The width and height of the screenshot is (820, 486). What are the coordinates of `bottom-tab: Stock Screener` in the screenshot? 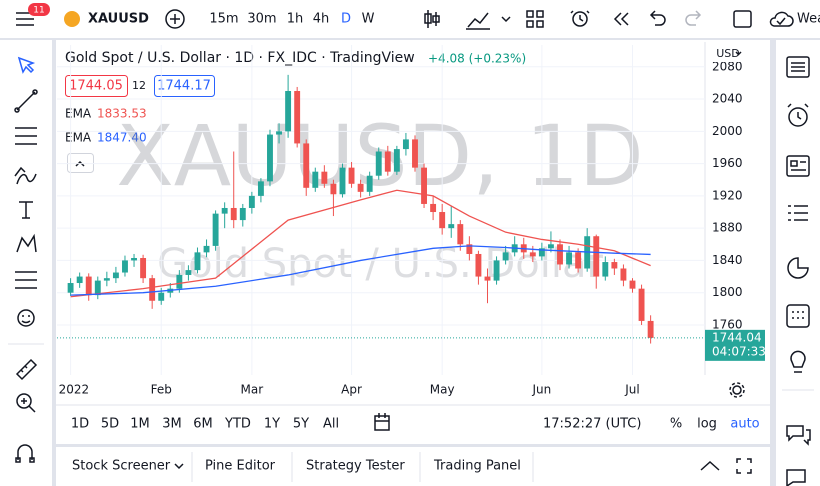 It's located at (121, 466).